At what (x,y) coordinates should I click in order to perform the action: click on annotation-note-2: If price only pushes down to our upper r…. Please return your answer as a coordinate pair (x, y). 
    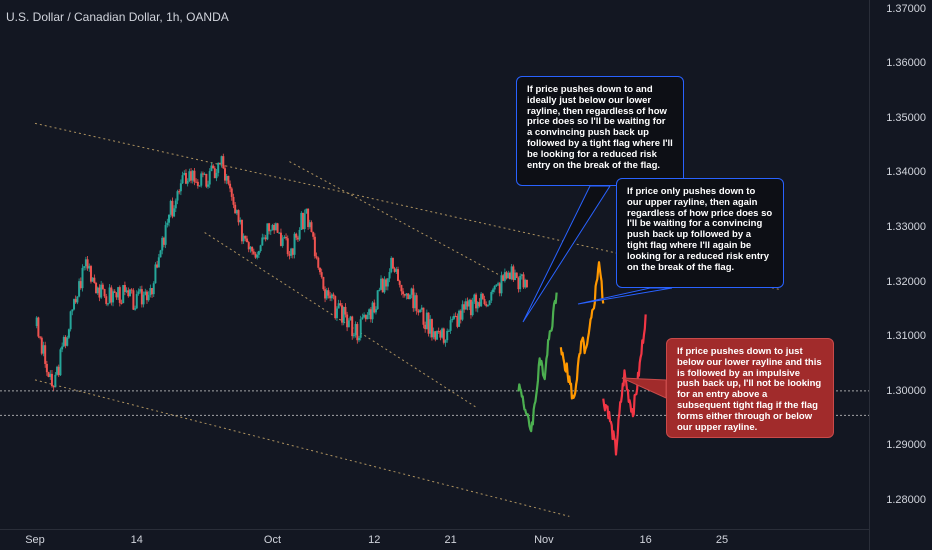
    Looking at the image, I should click on (700, 233).